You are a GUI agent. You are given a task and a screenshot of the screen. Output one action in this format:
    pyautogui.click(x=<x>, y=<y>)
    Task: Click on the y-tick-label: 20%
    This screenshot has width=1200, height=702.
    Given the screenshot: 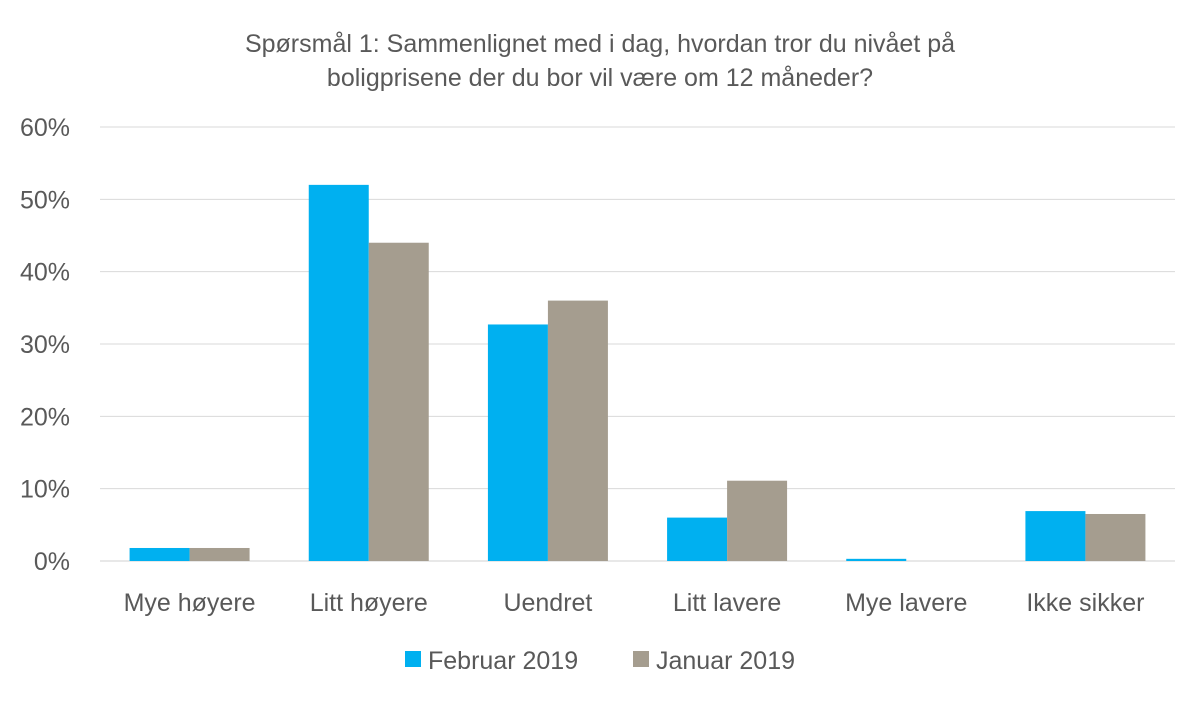 What is the action you would take?
    pyautogui.click(x=45, y=417)
    